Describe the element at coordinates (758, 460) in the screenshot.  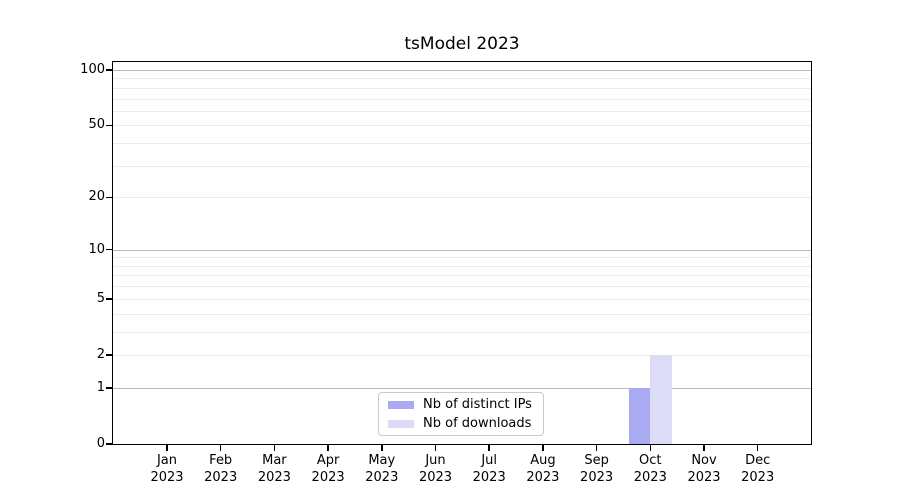
I see `x-tick-month: Dec` at that location.